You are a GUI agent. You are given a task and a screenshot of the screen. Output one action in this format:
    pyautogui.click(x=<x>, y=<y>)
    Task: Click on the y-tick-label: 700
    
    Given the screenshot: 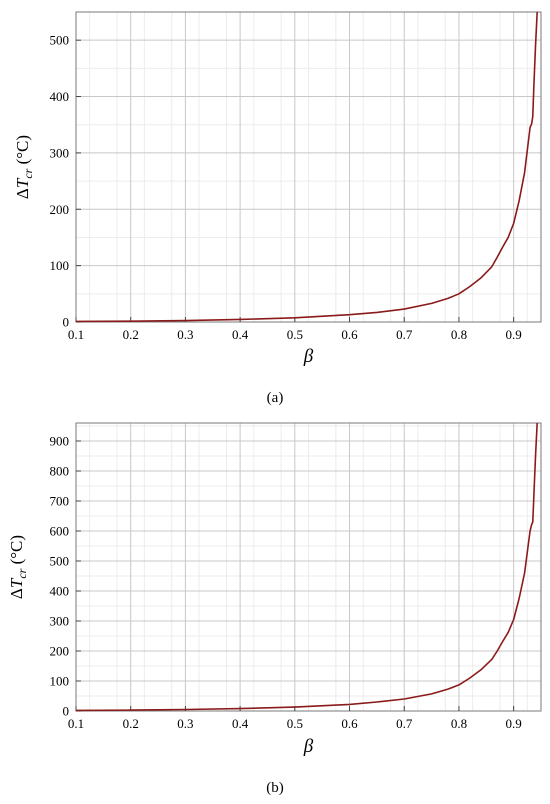 What is the action you would take?
    pyautogui.click(x=60, y=501)
    